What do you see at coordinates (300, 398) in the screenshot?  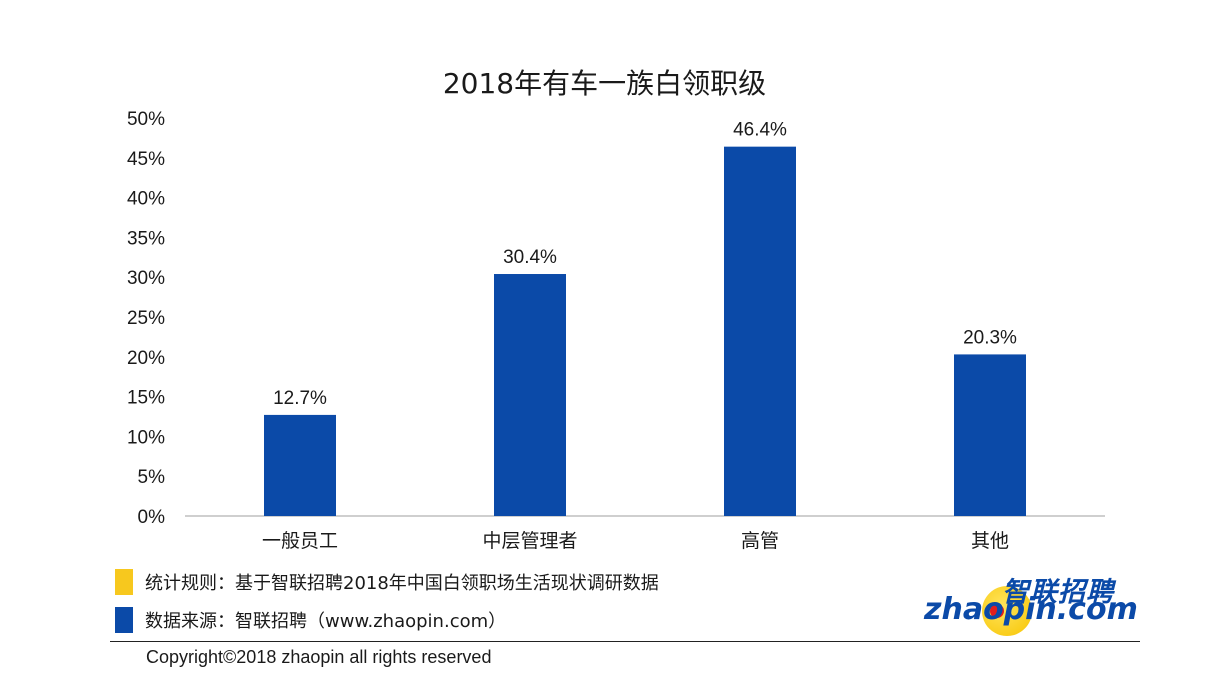 I see `data-label: 12.7%` at bounding box center [300, 398].